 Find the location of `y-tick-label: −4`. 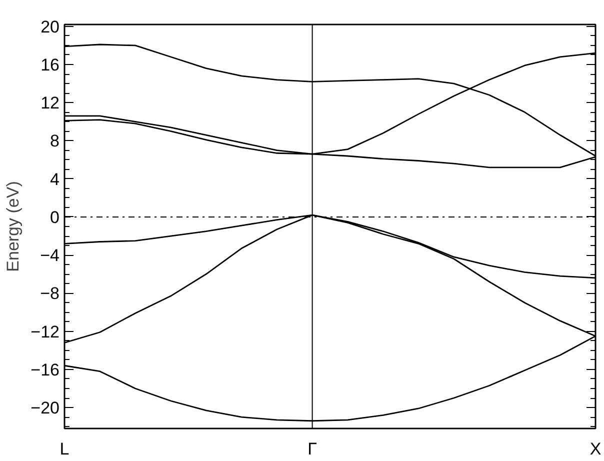

y-tick-label: −4 is located at coordinates (50, 256).